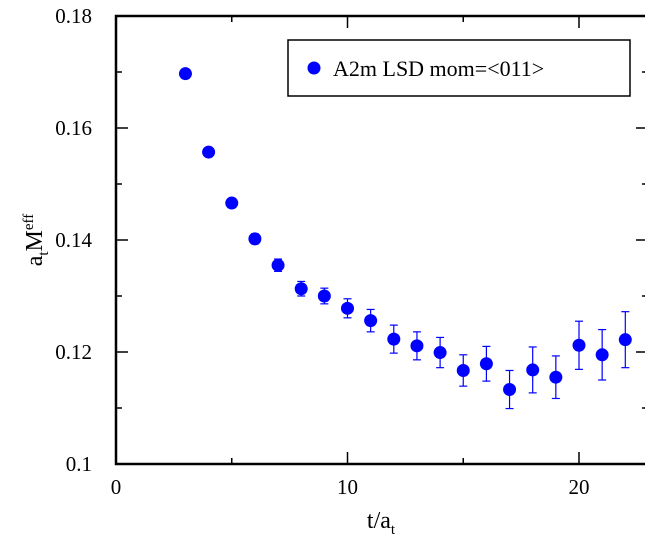 Image resolution: width=645 pixels, height=540 pixels. I want to click on y-tick-label: 0.1, so click(79, 464).